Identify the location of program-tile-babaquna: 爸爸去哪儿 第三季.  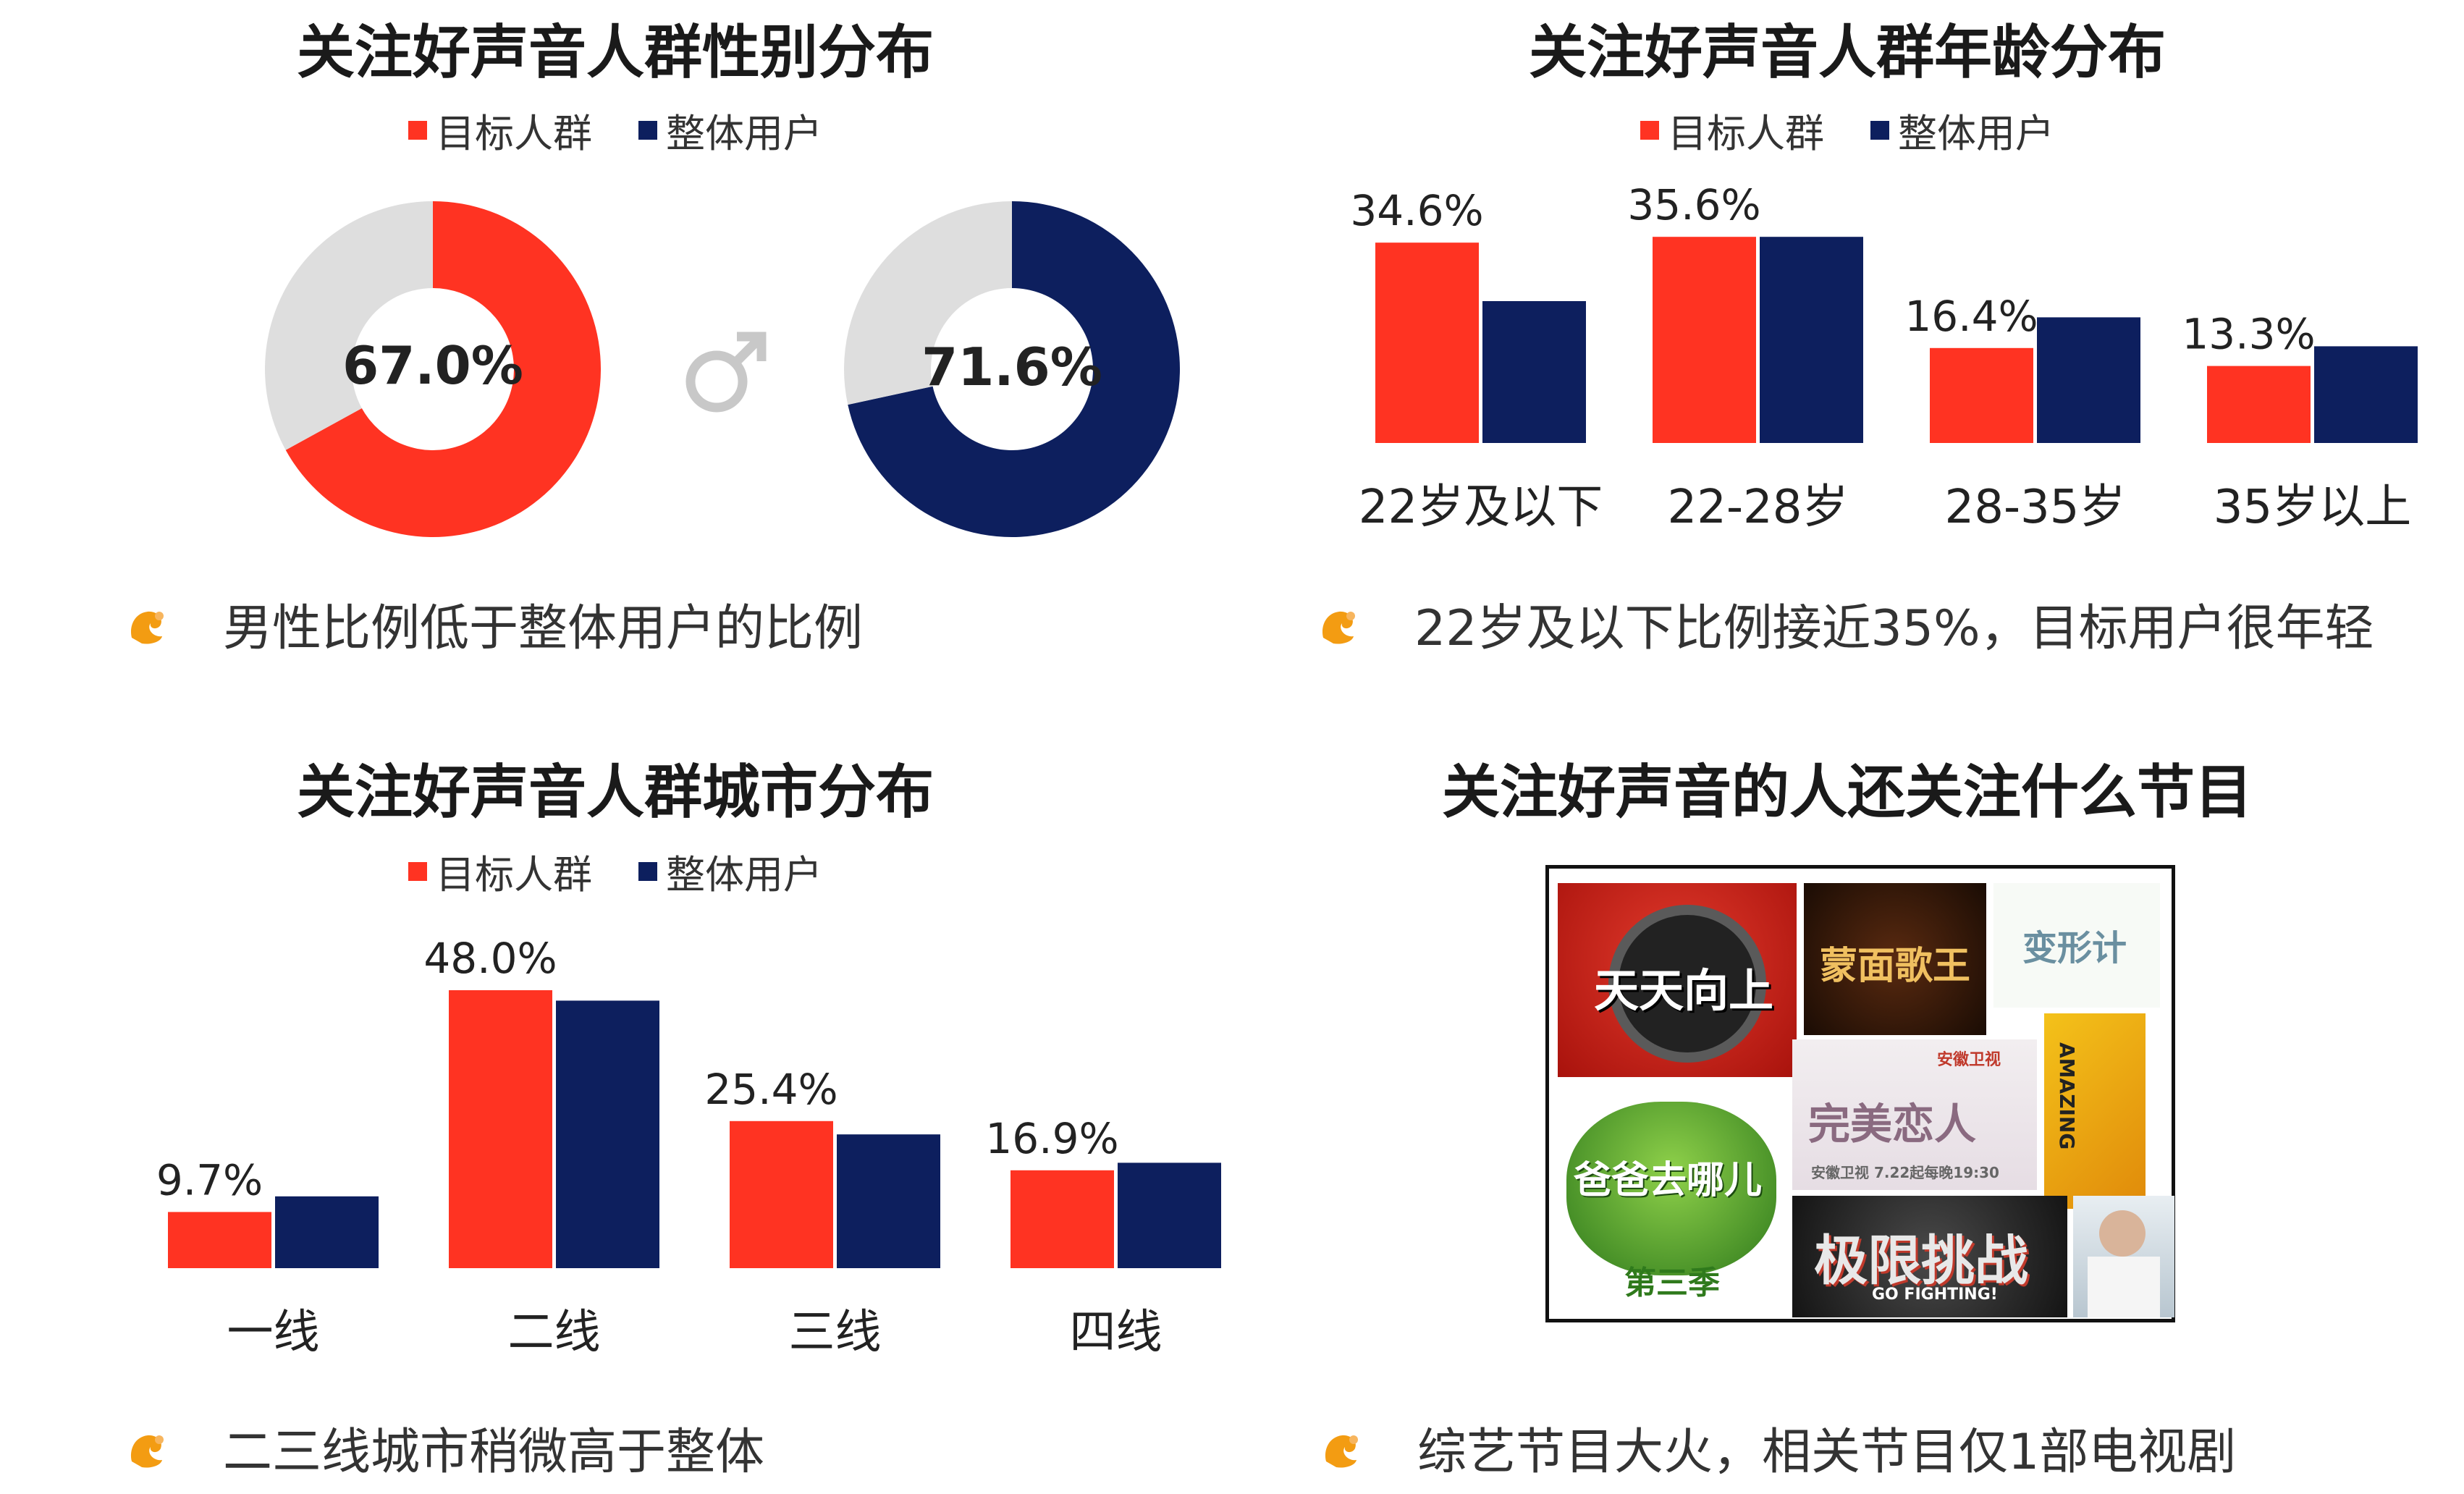
(1672, 1198).